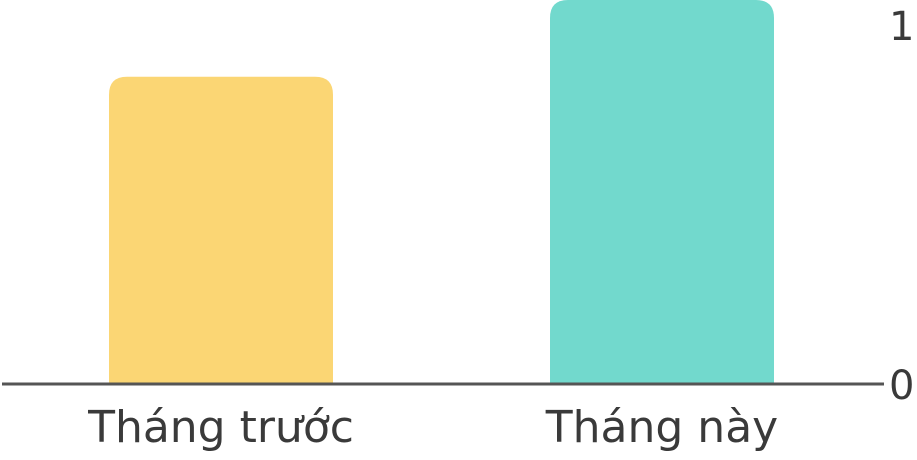 The image size is (917, 460). I want to click on y-tick-label-1: 1, so click(901, 27).